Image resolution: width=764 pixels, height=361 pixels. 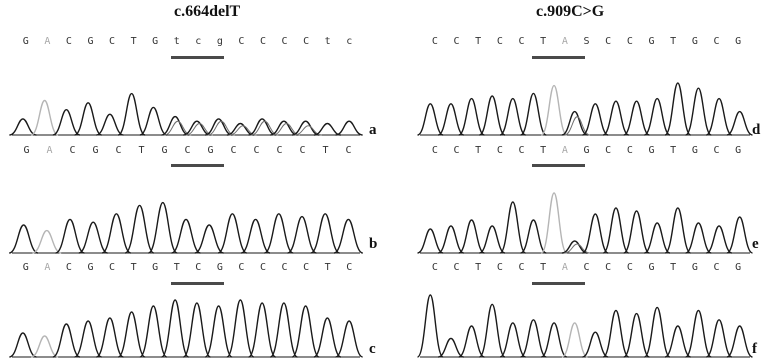 What do you see at coordinates (207, 11) in the screenshot?
I see `left-column-title: c.664delT` at bounding box center [207, 11].